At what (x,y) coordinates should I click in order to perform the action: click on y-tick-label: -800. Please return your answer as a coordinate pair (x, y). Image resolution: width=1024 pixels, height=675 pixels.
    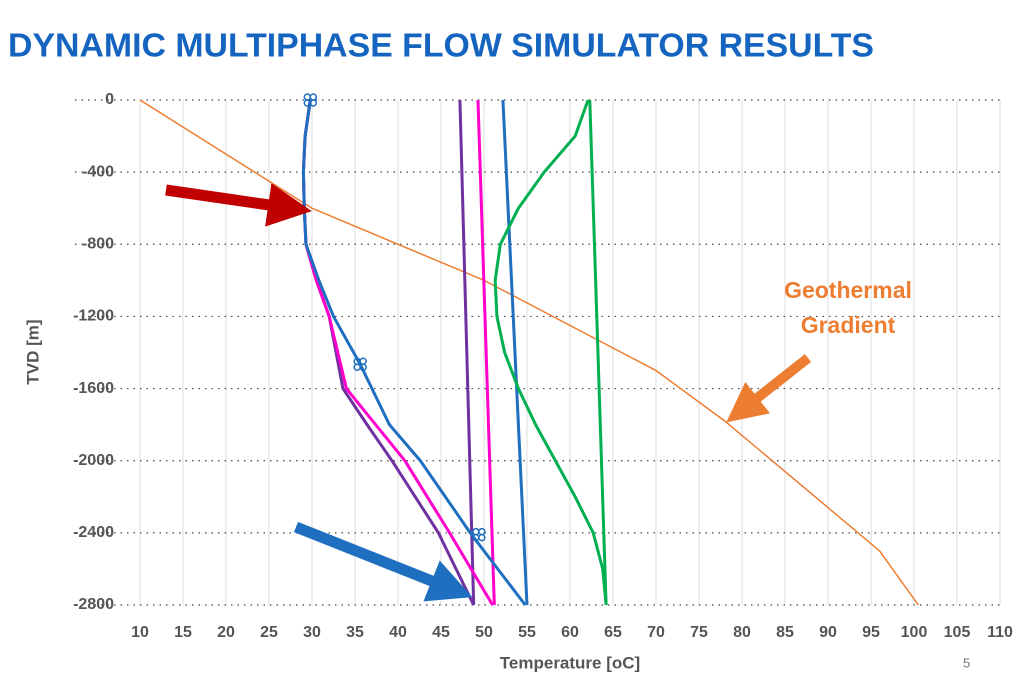
    Looking at the image, I should click on (98, 244).